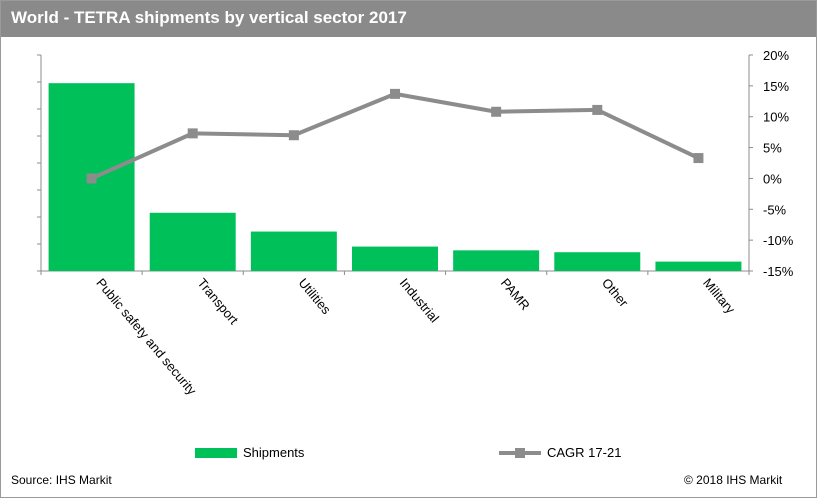  Describe the element at coordinates (395, 93) in the screenshot. I see `cagr-point-industrial` at that location.